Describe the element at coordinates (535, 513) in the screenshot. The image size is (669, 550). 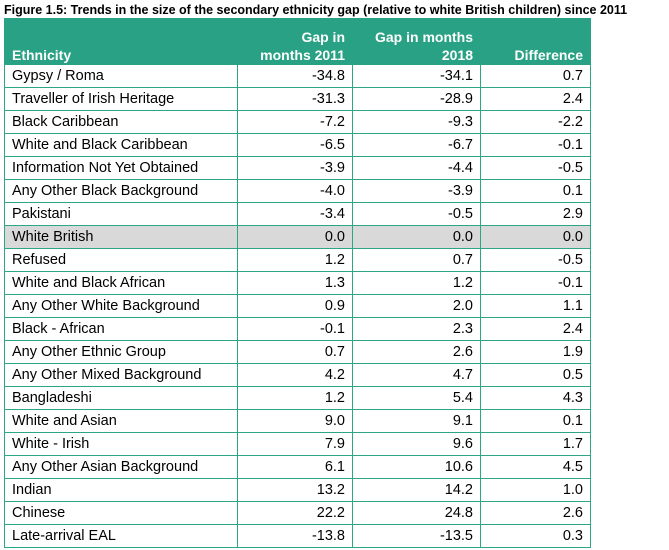
I see `cell-difference: 2.6` at that location.